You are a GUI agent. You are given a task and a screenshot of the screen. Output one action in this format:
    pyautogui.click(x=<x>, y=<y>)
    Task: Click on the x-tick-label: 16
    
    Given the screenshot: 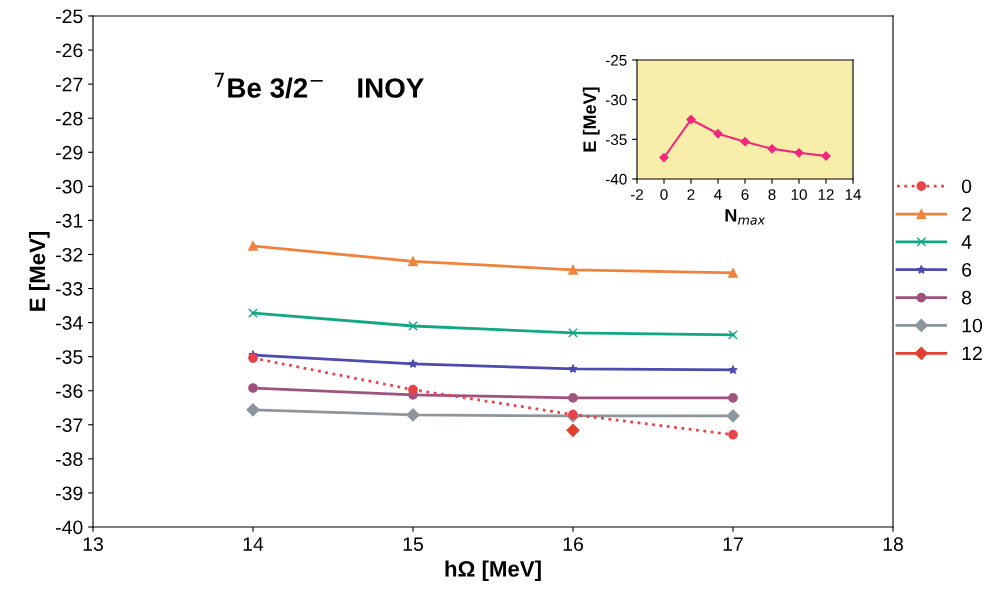 What is the action you would take?
    pyautogui.click(x=573, y=544)
    